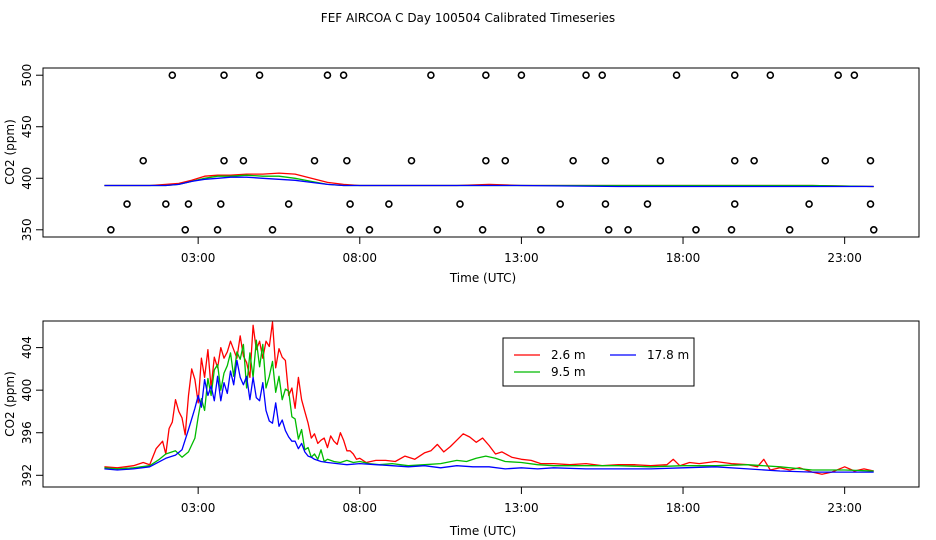 This screenshot has width=936, height=540. I want to click on legend-box, so click(598, 362).